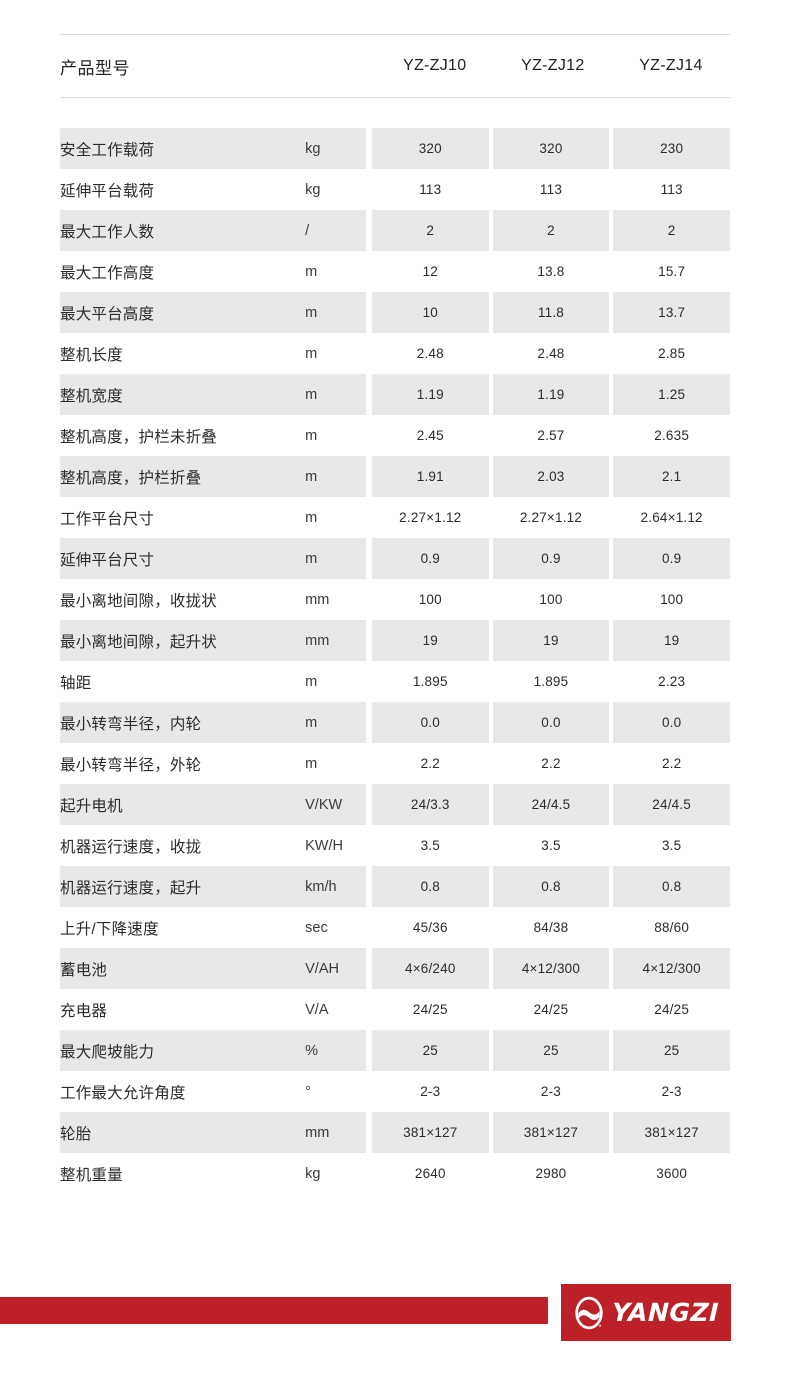 This screenshot has width=790, height=1379. Describe the element at coordinates (430, 845) in the screenshot. I see `row-value-model-1: 3.5` at that location.